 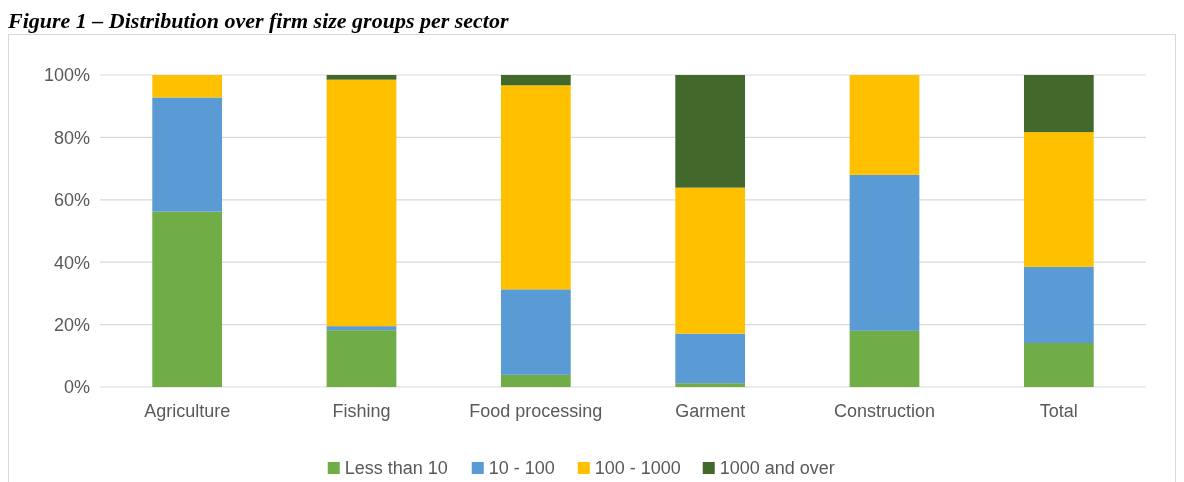 What do you see at coordinates (76, 387) in the screenshot?
I see `y-tick-label: 0%` at bounding box center [76, 387].